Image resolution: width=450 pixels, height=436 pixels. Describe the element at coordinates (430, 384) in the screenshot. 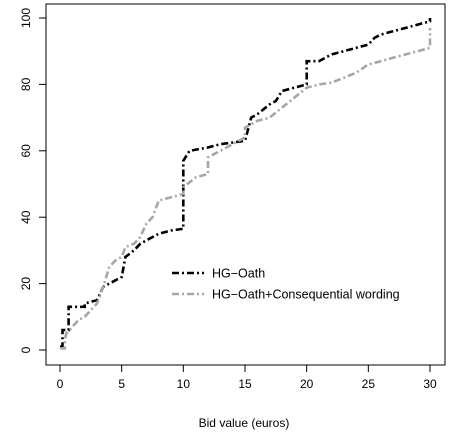

I see `x-tick-label: 30` at that location.